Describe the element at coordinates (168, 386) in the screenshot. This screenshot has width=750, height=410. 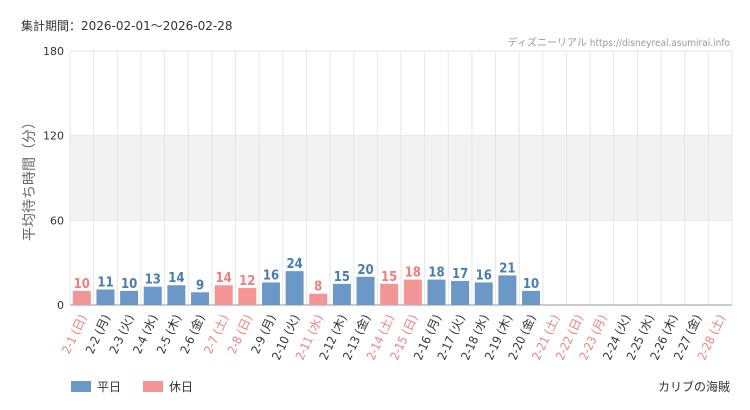
I see `legend-holiday: 休日` at that location.